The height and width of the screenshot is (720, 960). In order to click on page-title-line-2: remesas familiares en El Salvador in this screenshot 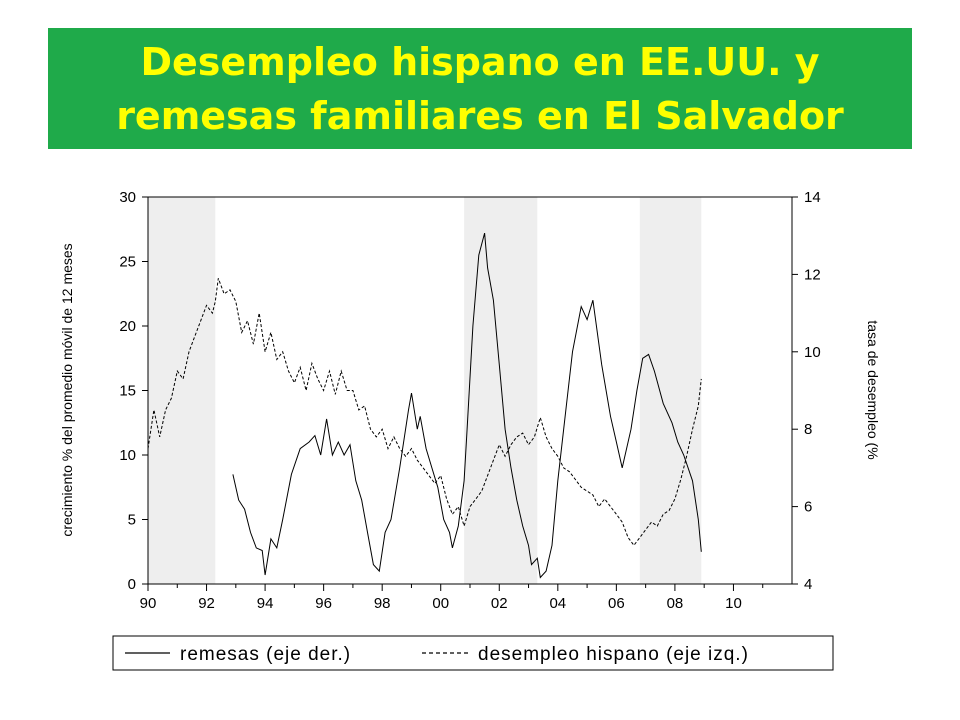, I will do `click(480, 115)`.